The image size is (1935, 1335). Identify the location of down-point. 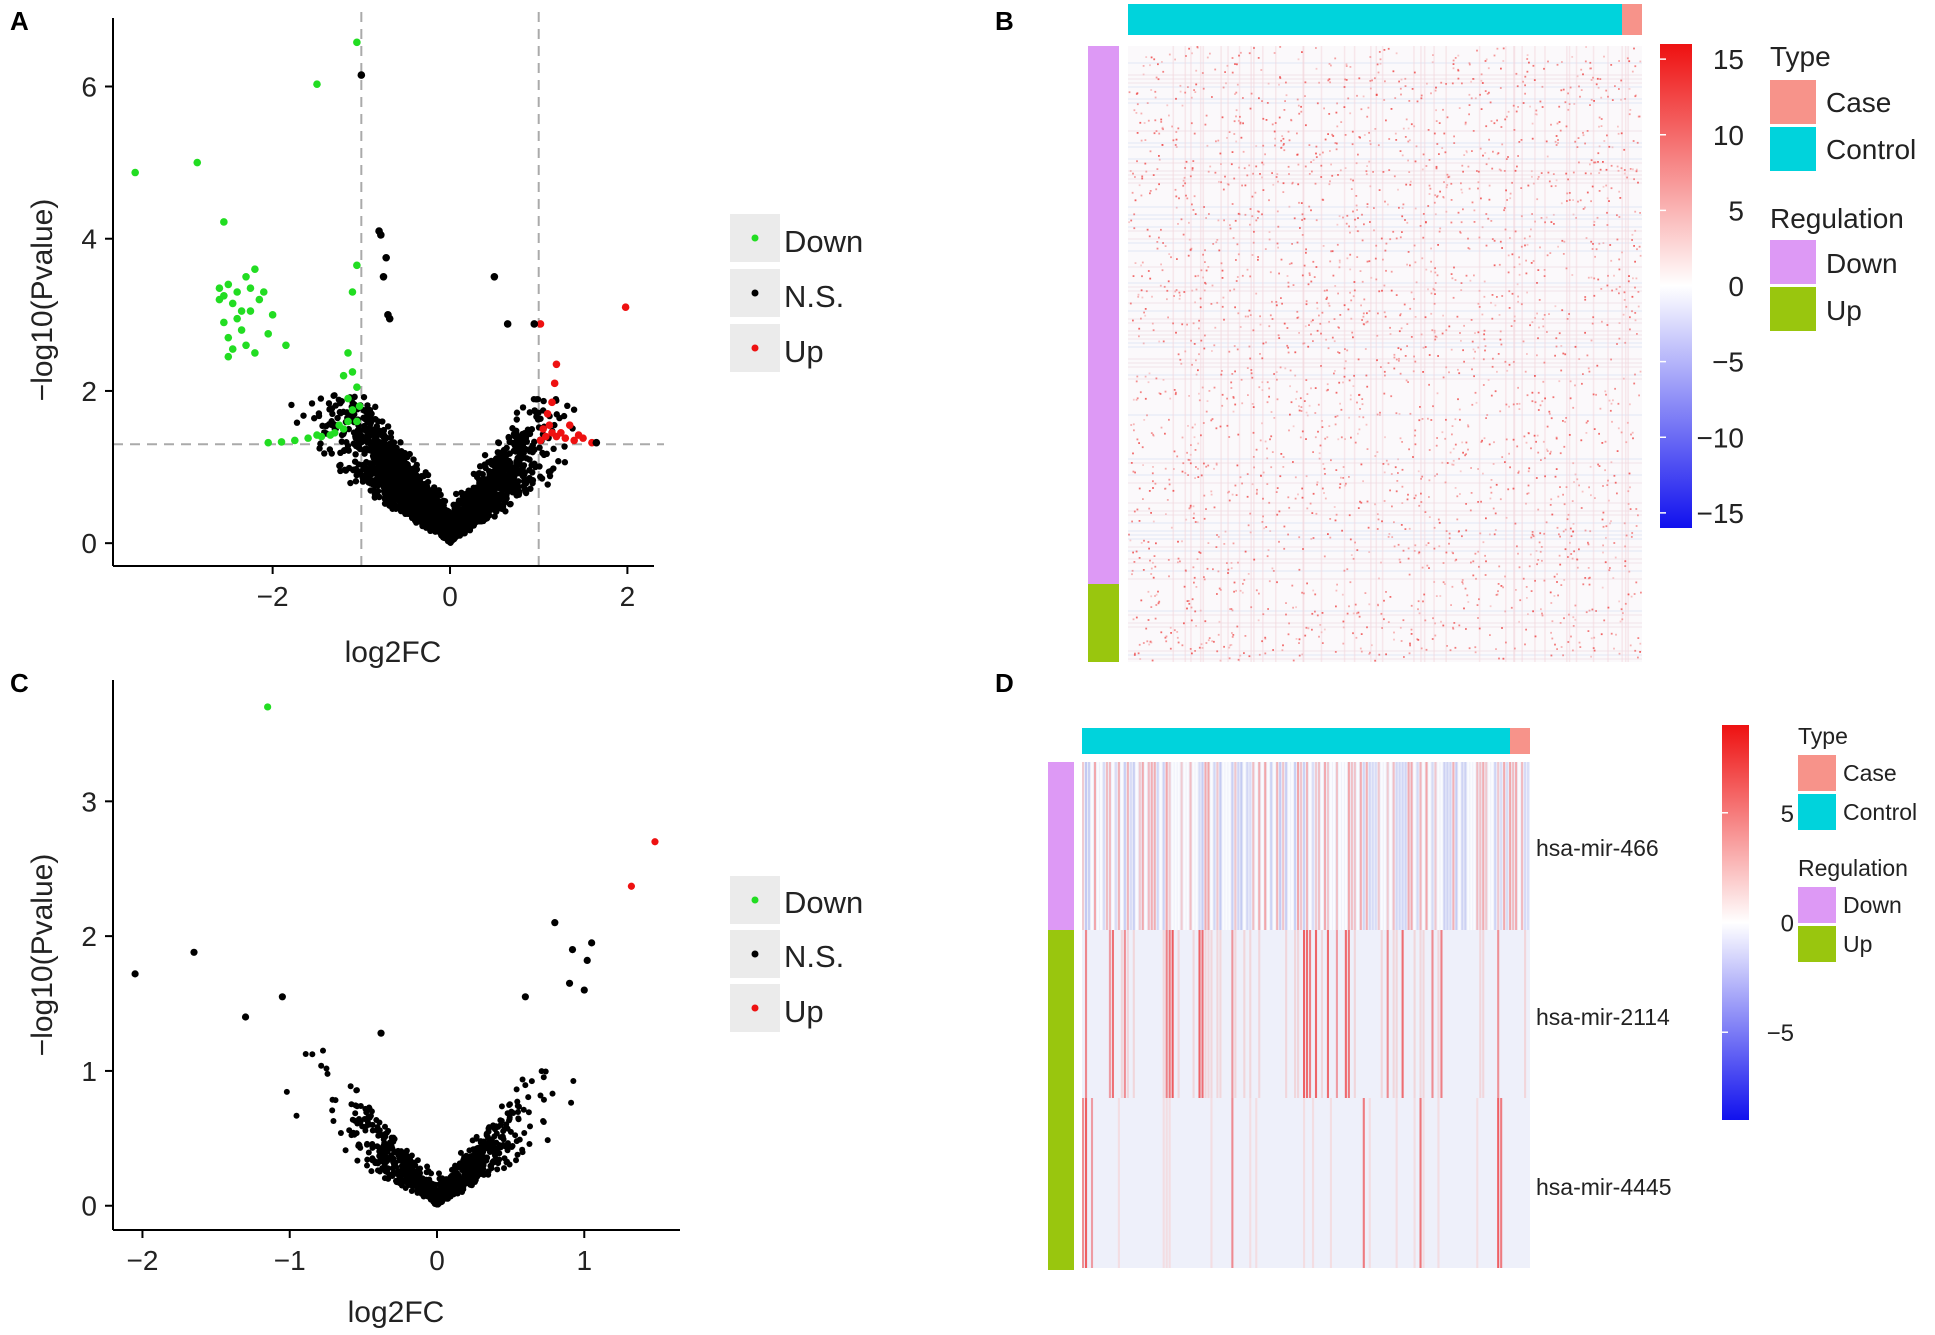
(308, 438).